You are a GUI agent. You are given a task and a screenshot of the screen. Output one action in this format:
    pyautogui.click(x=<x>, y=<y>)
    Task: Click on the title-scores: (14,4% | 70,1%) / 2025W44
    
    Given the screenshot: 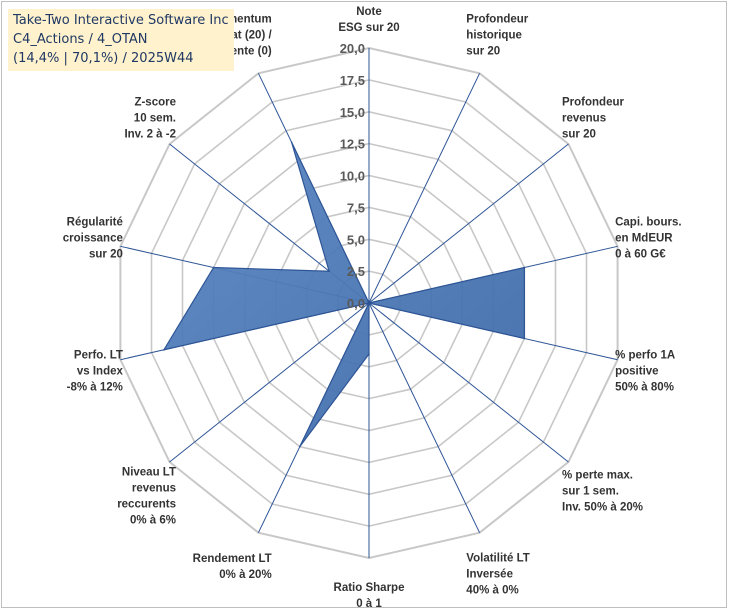 What is the action you would take?
    pyautogui.click(x=103, y=58)
    